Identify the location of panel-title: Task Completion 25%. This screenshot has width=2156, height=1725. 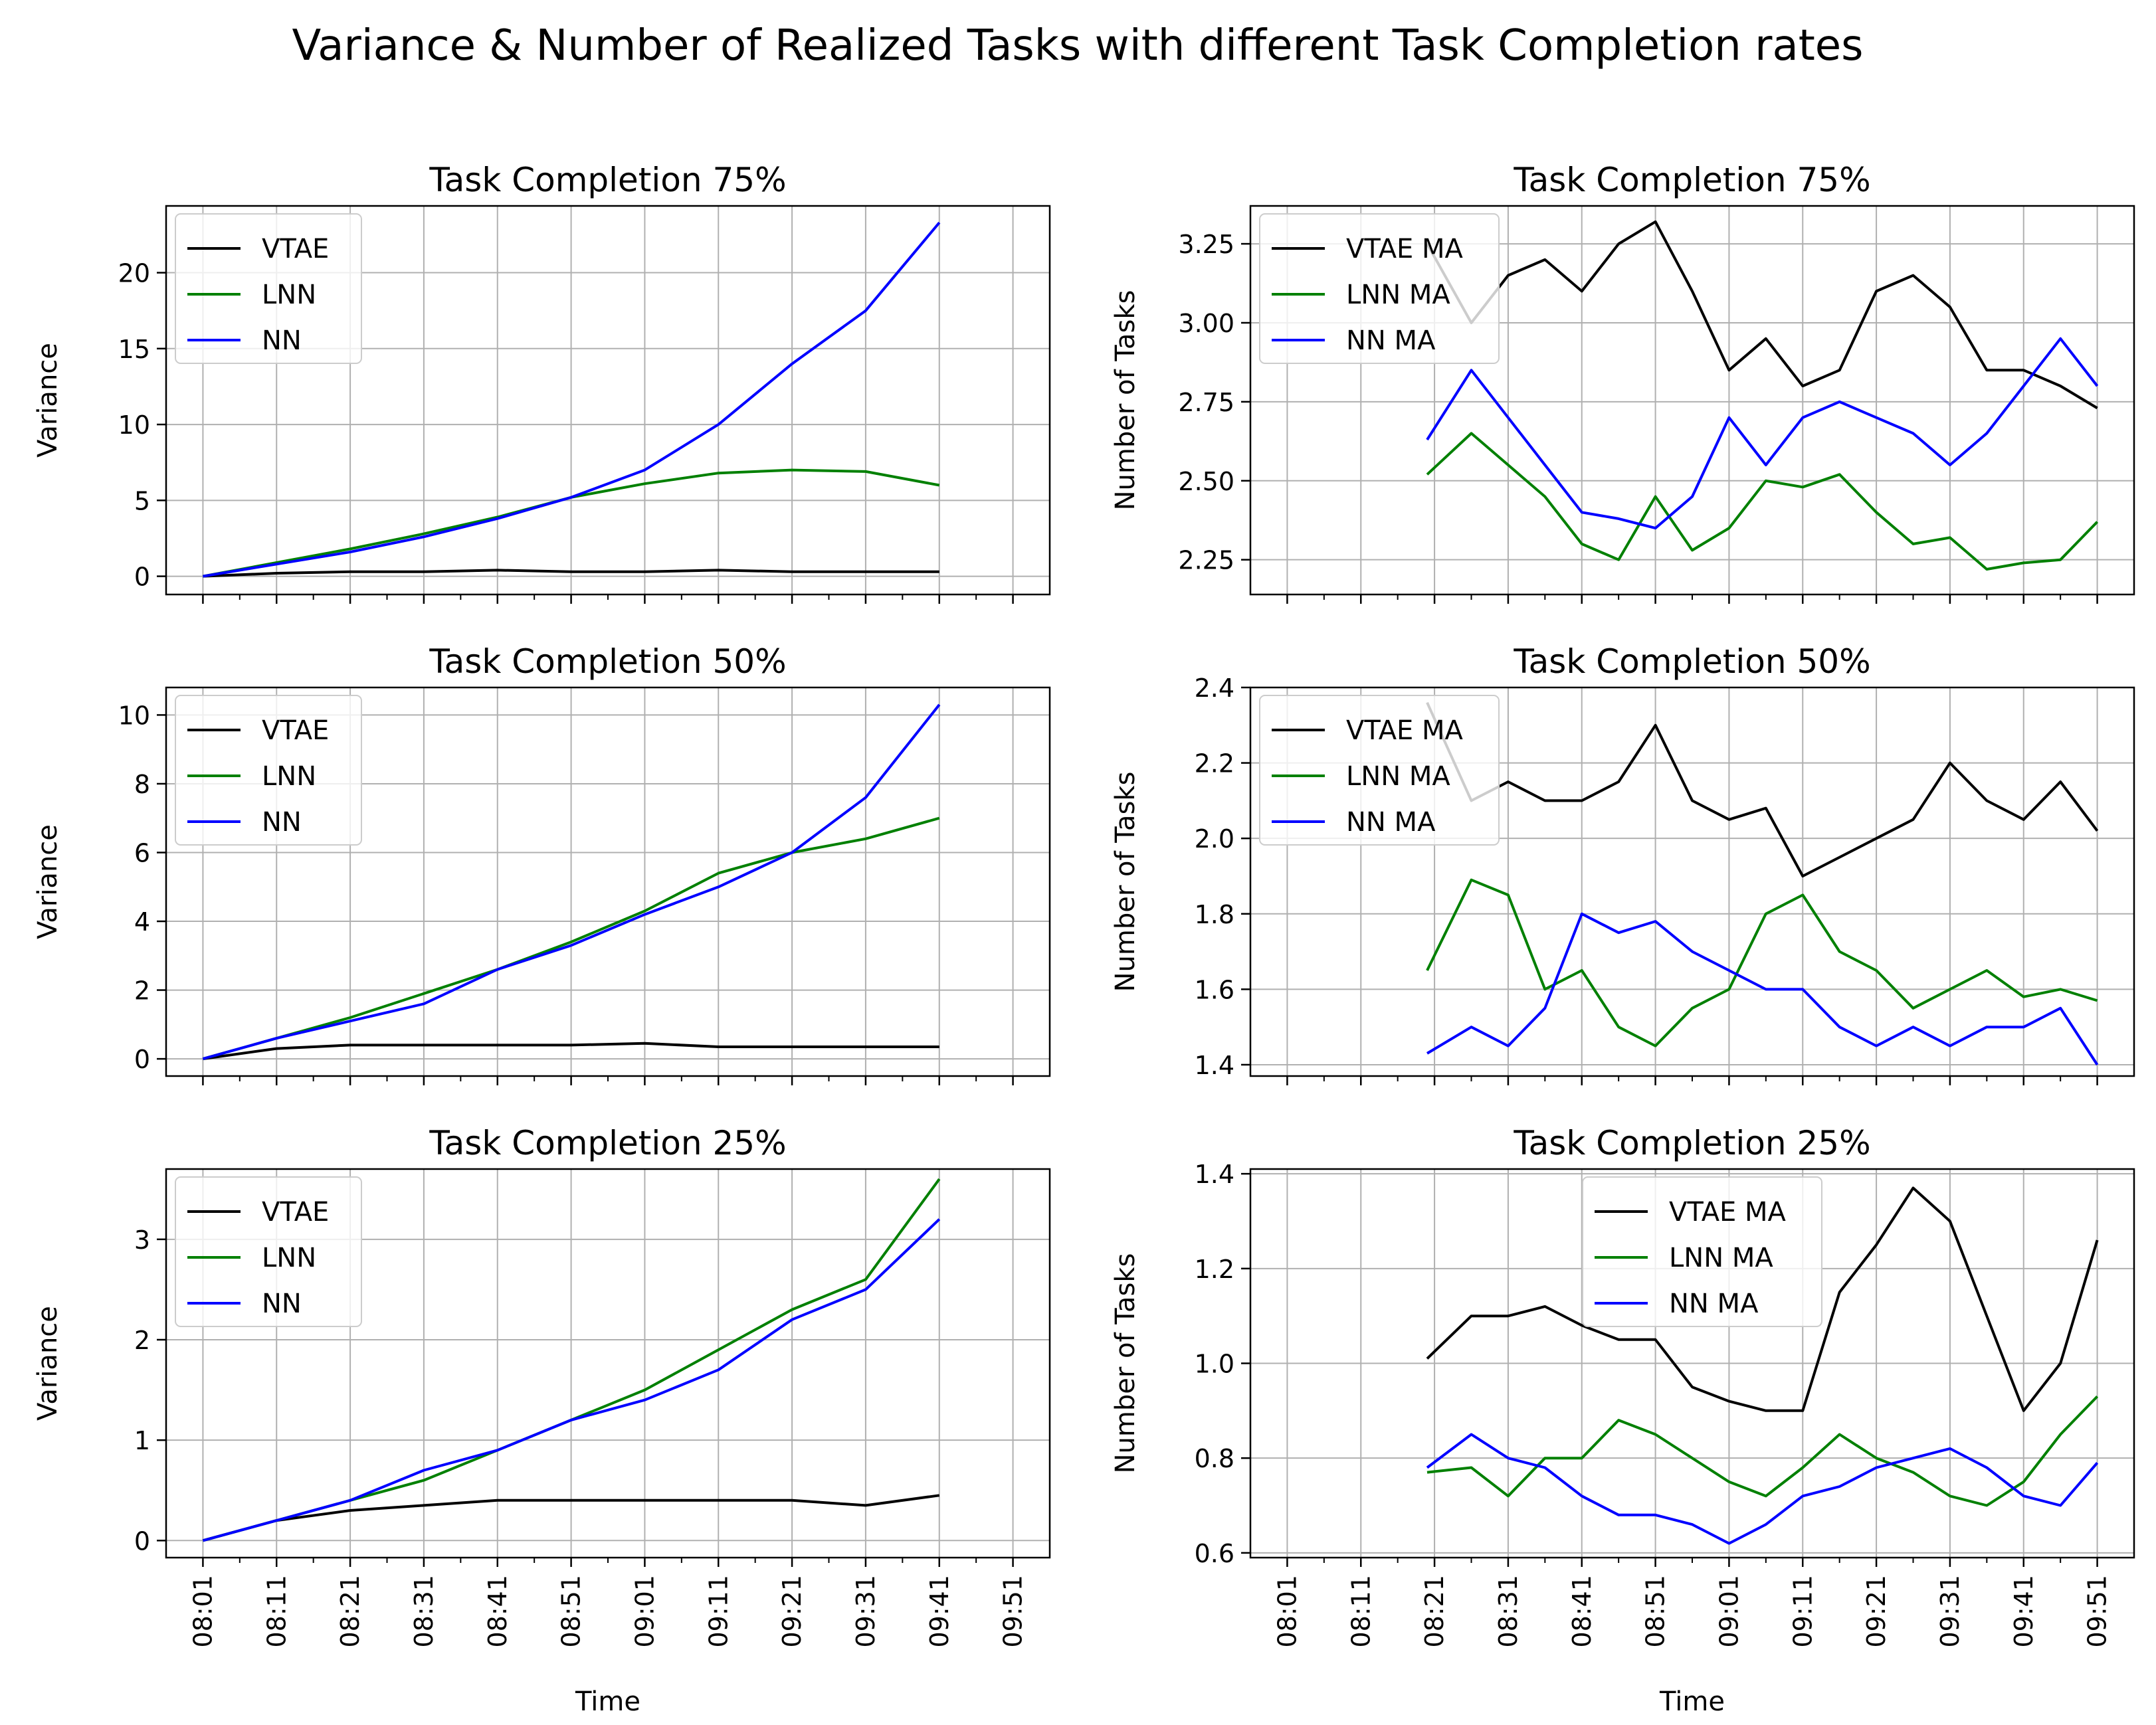
(607, 1143).